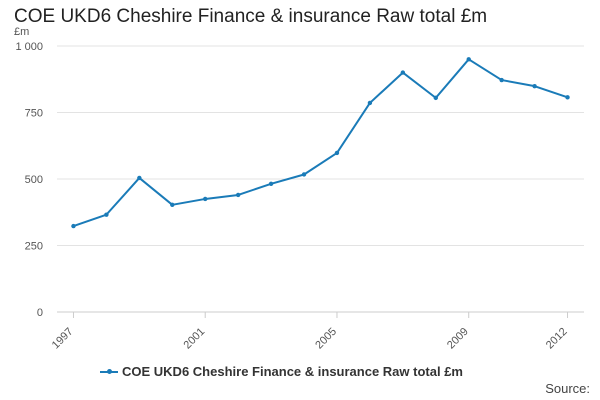 Image resolution: width=600 pixels, height=400 pixels. I want to click on x-tick-label: 2001, so click(195, 339).